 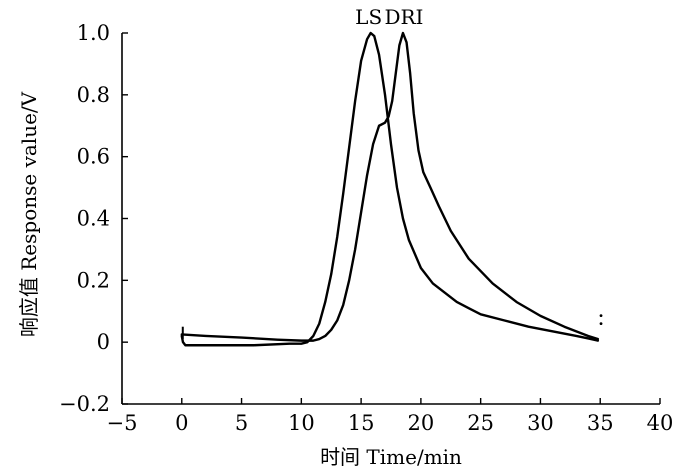 What do you see at coordinates (93, 33) in the screenshot?
I see `y-tick-label: 1.0` at bounding box center [93, 33].